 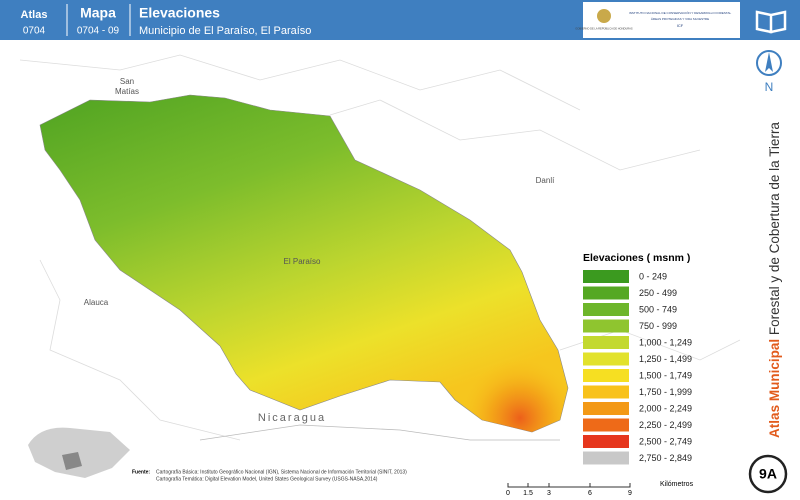 What do you see at coordinates (774, 229) in the screenshot?
I see `series-rest: Forestal y de Cobertura de la Tierra` at bounding box center [774, 229].